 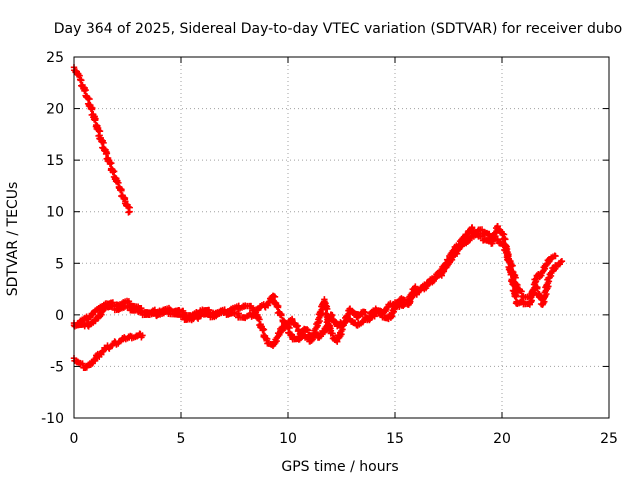 What do you see at coordinates (288, 439) in the screenshot?
I see `x-tick-label: 10` at bounding box center [288, 439].